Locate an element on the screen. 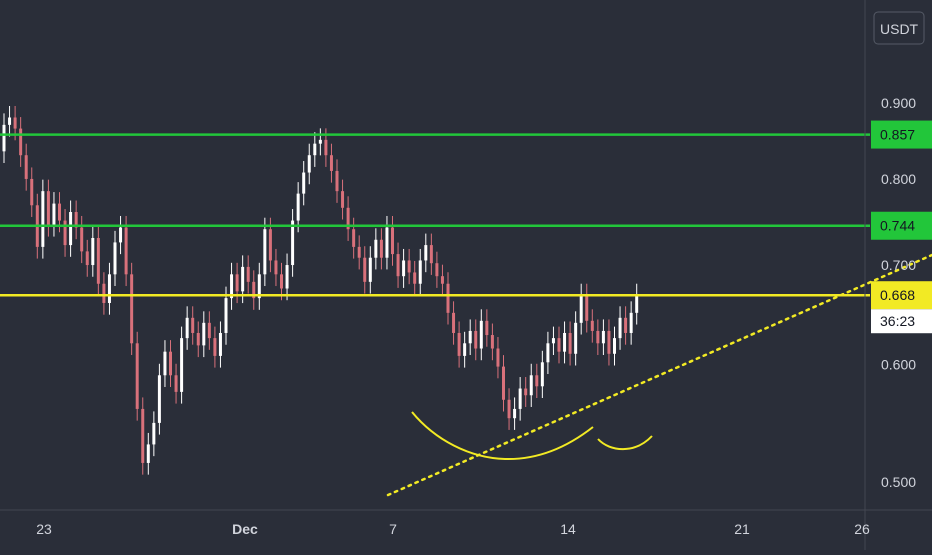  level-price-text: 0.857 is located at coordinates (897, 135).